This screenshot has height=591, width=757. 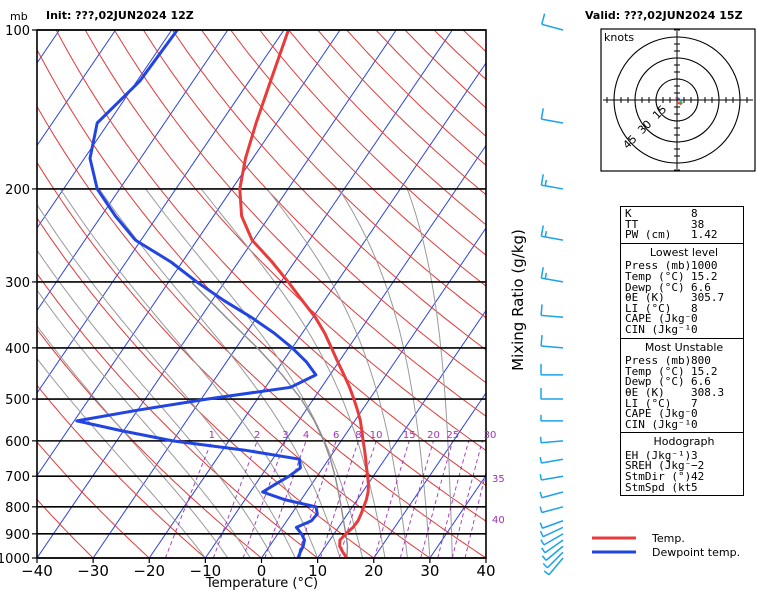 What do you see at coordinates (694, 414) in the screenshot?
I see `index-value: 0` at bounding box center [694, 414].